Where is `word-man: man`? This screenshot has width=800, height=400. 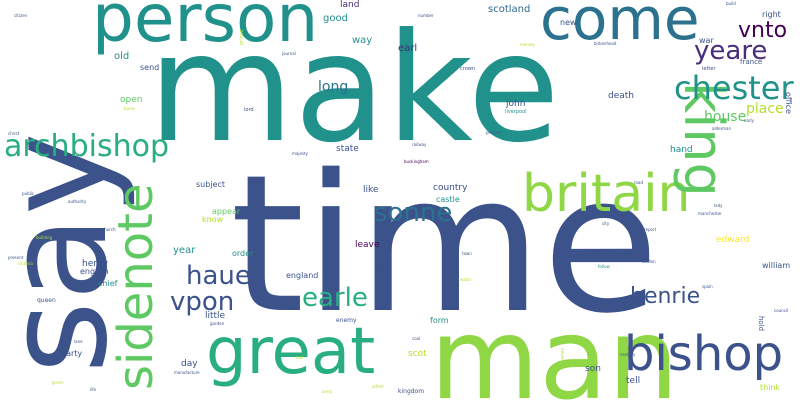
word-man: man is located at coordinates (554, 347).